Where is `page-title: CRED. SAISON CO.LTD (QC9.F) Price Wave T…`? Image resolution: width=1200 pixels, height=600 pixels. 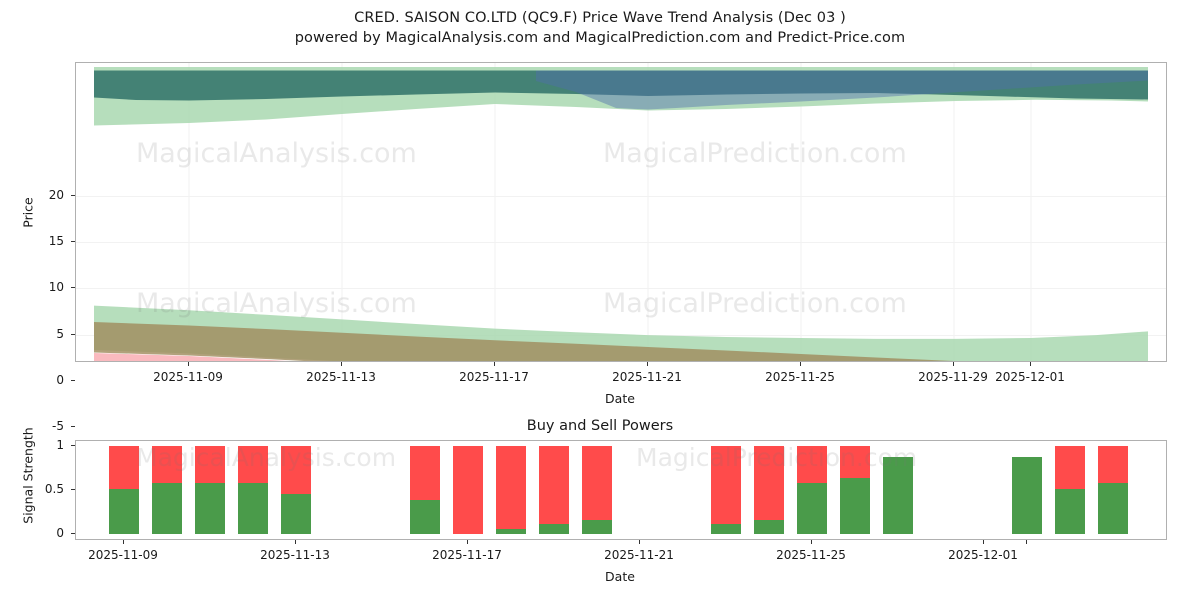
page-title: CRED. SAISON CO.LTD (QC9.F) Price Wave T… is located at coordinates (600, 18).